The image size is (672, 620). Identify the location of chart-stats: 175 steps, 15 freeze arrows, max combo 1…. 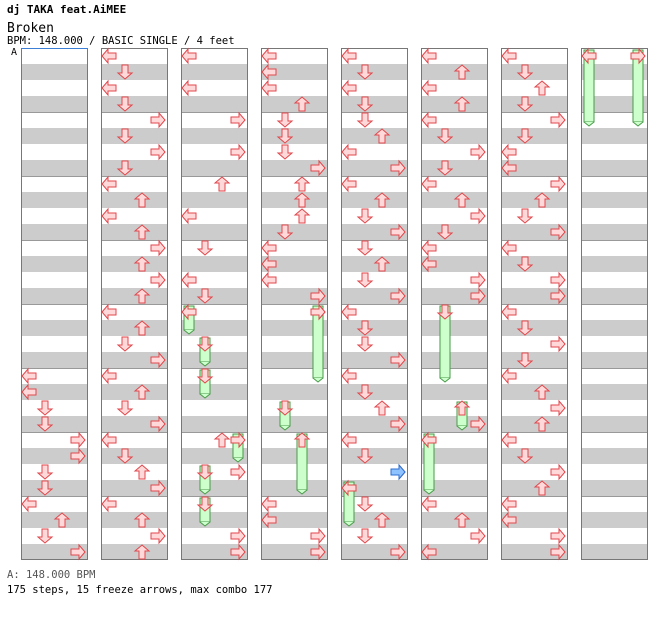
(140, 590).